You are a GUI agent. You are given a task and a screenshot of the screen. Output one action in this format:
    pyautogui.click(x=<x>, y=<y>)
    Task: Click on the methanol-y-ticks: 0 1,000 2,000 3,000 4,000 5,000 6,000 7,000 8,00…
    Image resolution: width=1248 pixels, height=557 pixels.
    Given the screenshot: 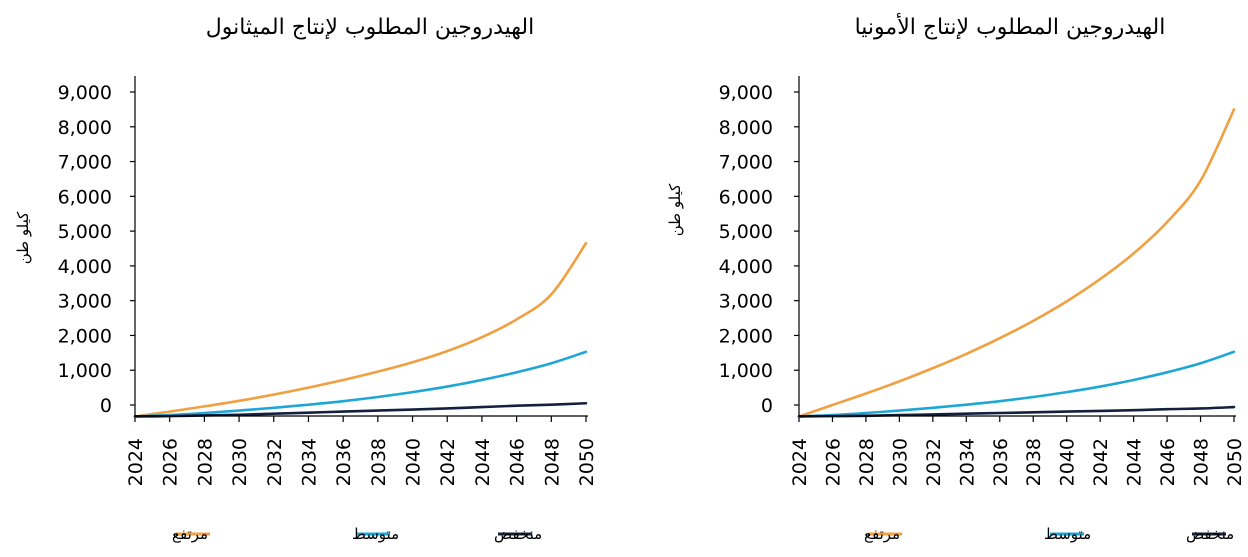 What is the action you would take?
    pyautogui.click(x=96, y=249)
    